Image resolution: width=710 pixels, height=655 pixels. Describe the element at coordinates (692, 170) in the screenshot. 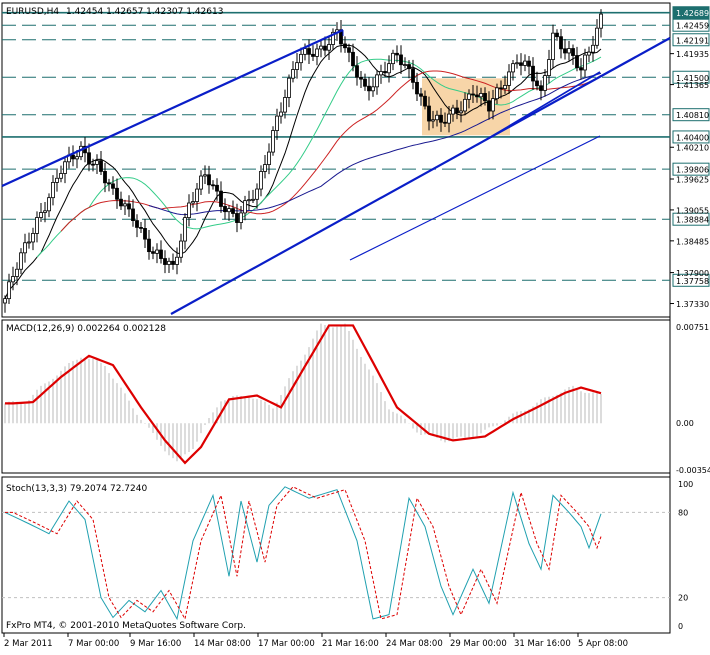

I see `level-tag-label: 1.39806` at that location.